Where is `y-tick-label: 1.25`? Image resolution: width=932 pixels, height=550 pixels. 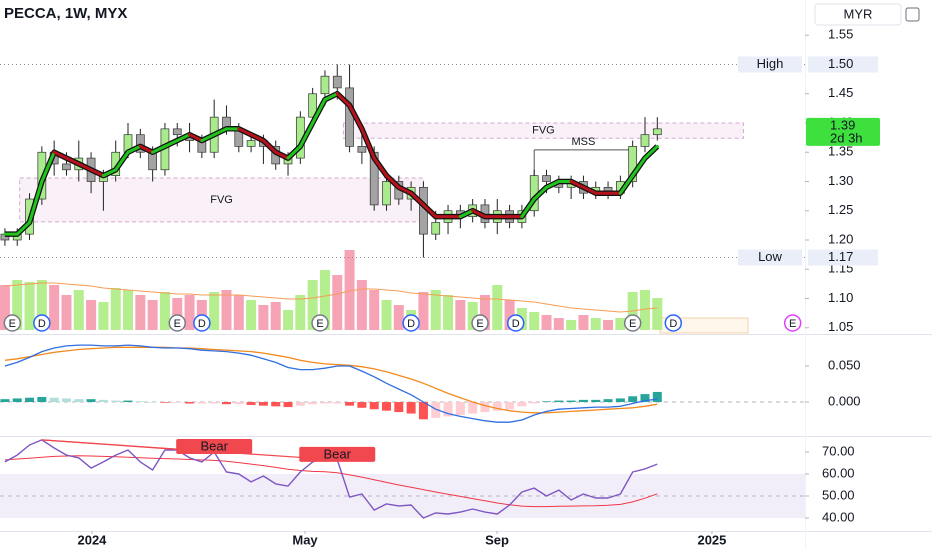 y-tick-label: 1.25 is located at coordinates (840, 209).